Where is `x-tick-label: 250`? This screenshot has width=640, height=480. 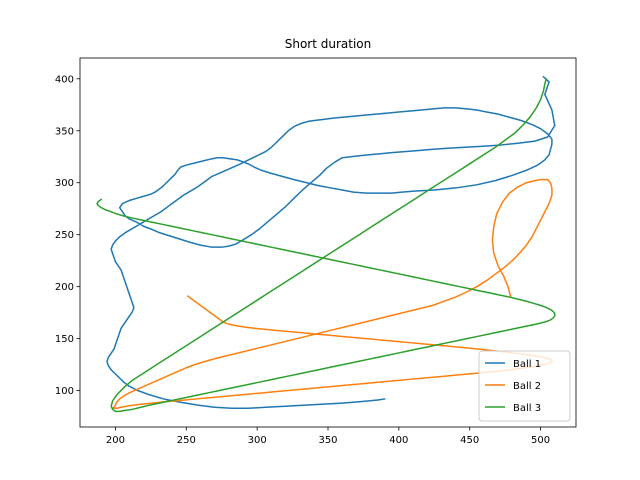 x-tick-label: 250 is located at coordinates (186, 440).